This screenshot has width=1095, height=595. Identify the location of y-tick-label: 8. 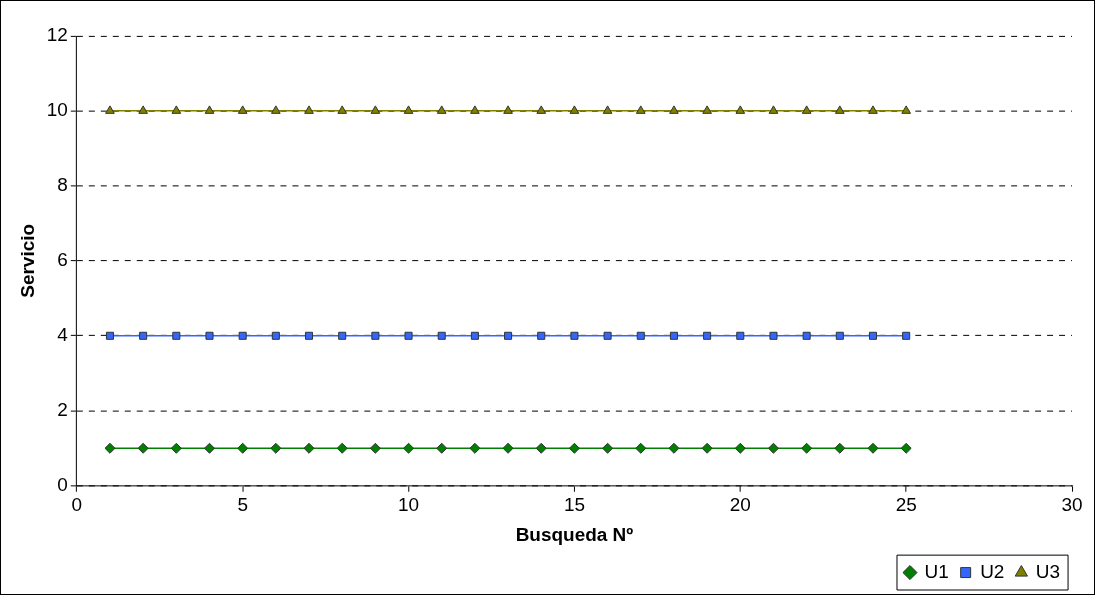
(62, 185).